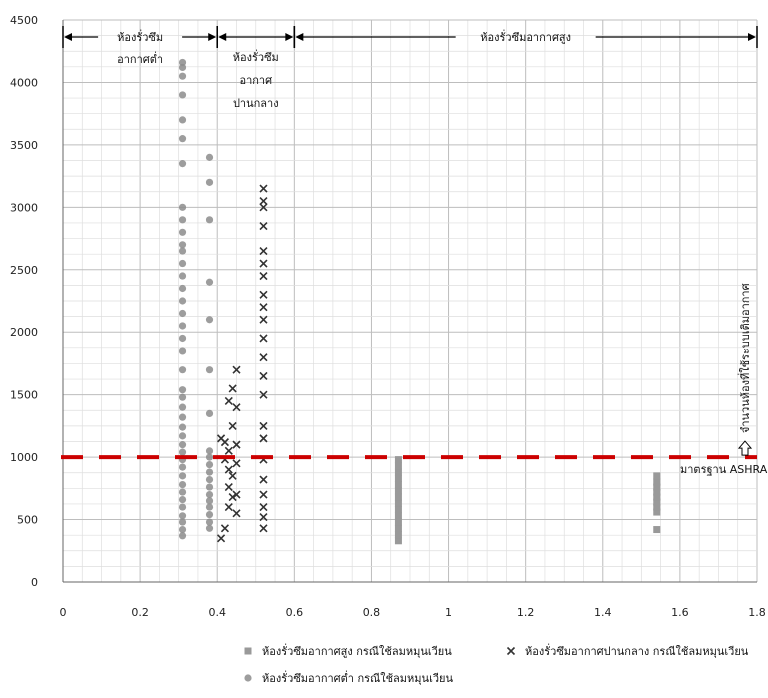 This screenshot has height=698, width=768. I want to click on y-tick-label: 2000, so click(24, 332).